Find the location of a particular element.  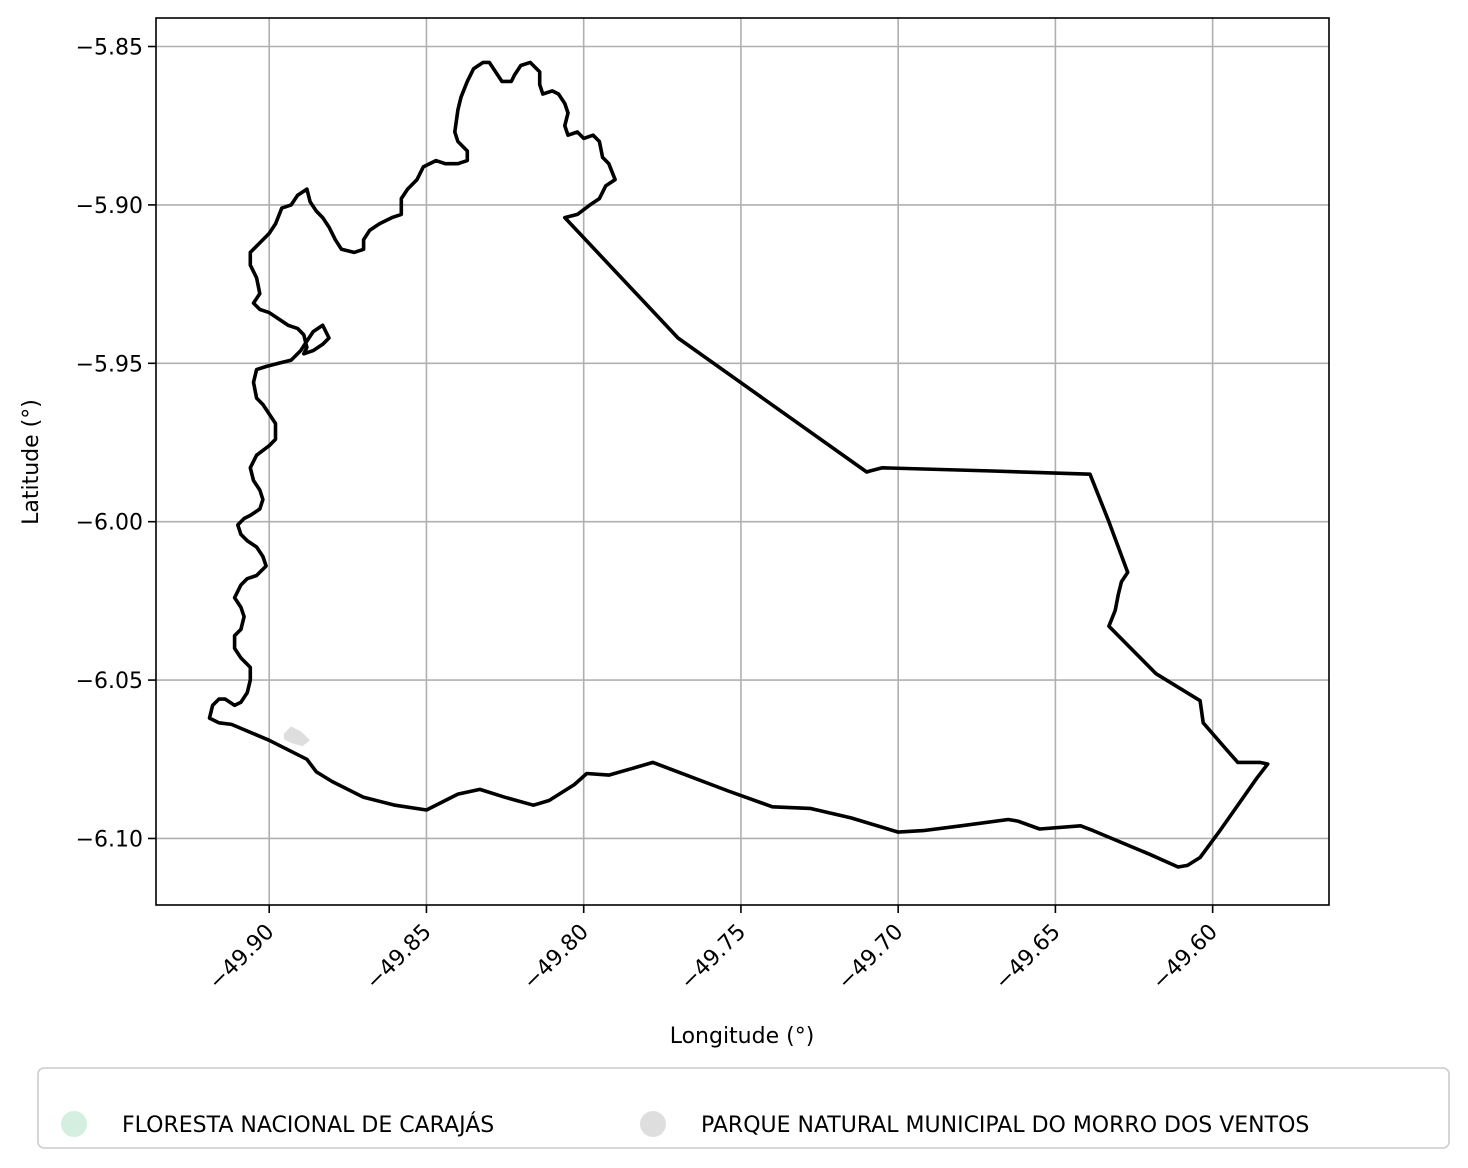

y-axis-label: Latitude (°) is located at coordinates (31, 462).